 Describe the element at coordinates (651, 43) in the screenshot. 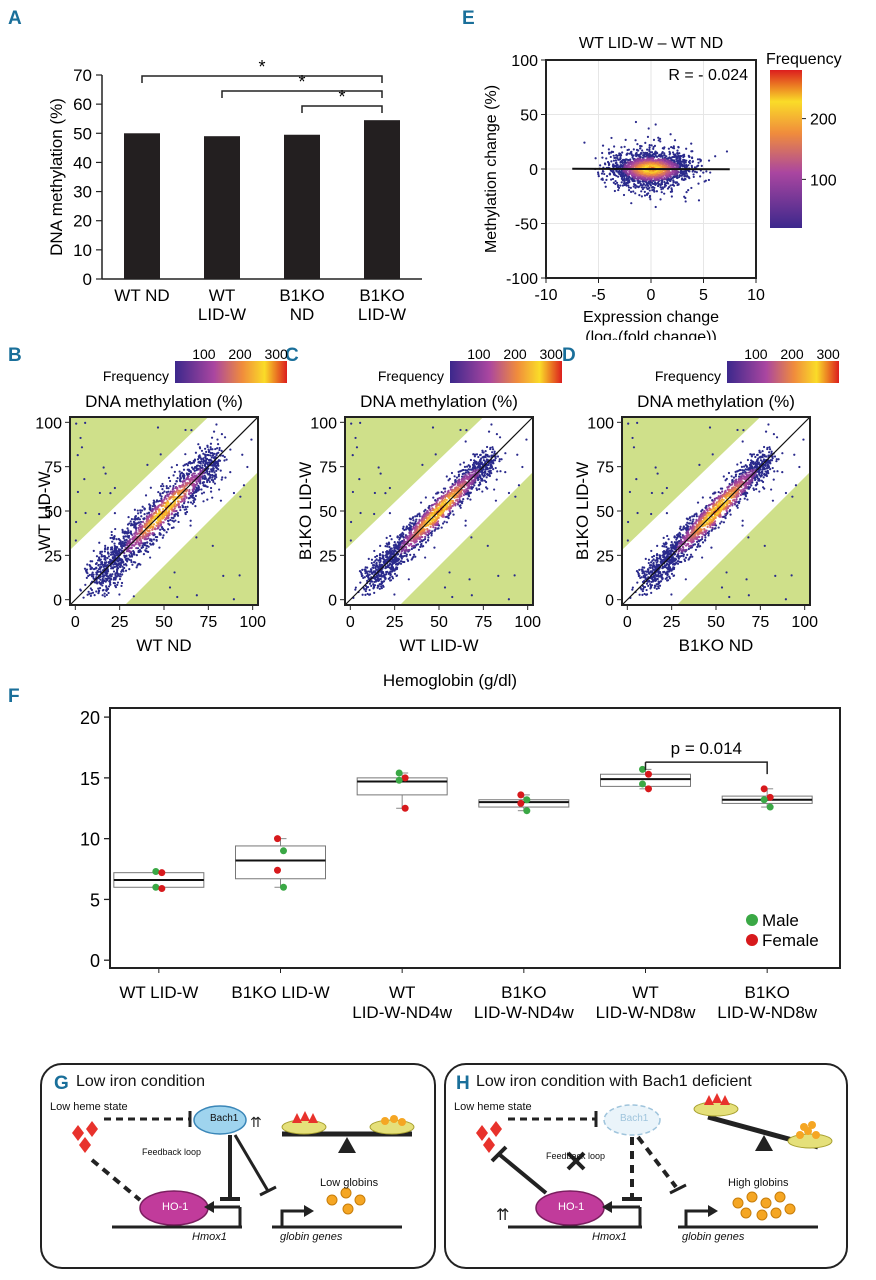

I see `chart-title: WT LID-W – WT ND` at that location.